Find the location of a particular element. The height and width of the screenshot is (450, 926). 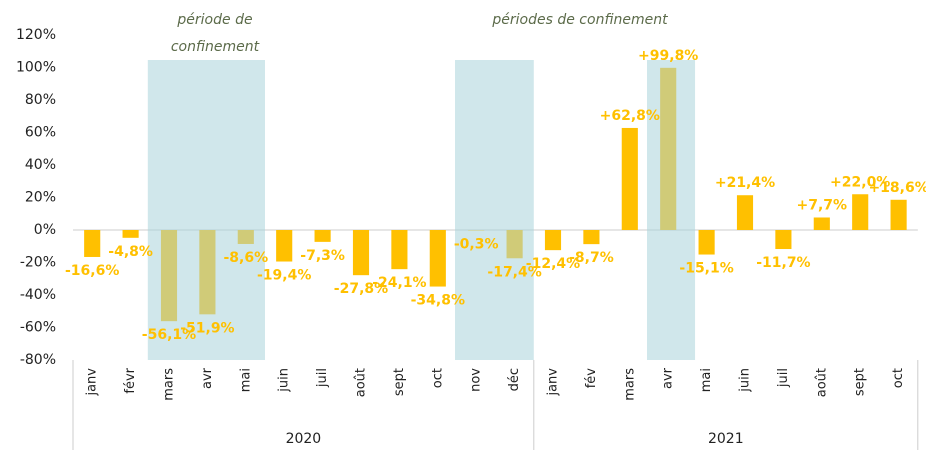

value-label: -8,6% is located at coordinates (245, 258).